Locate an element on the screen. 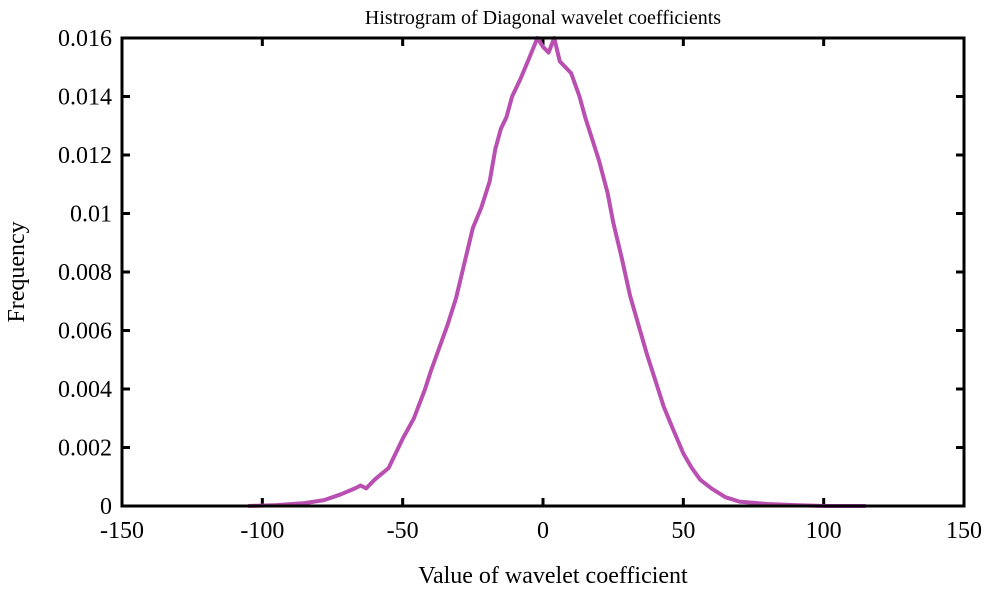 This screenshot has width=991, height=590. x-tick-label: -50 is located at coordinates (403, 531).